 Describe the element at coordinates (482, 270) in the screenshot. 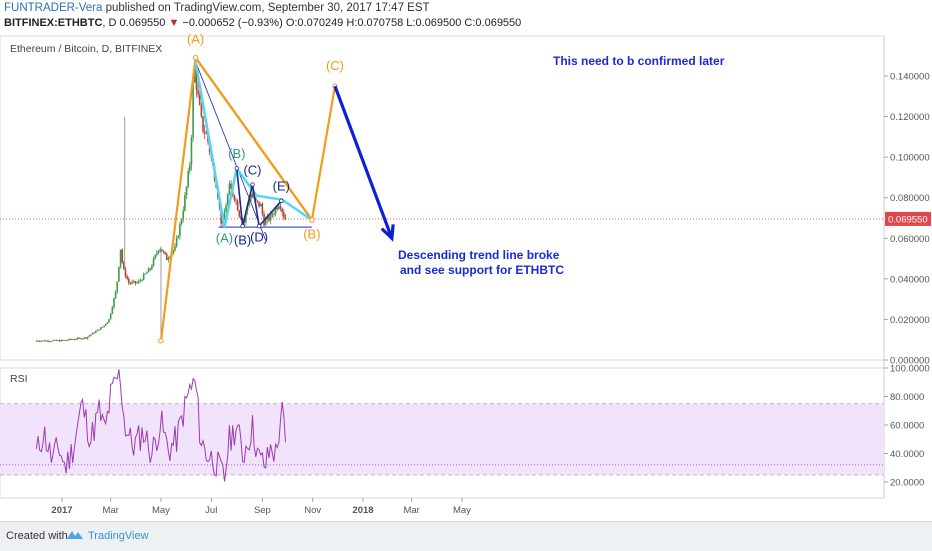

I see `annotation-support-text: and see support for ETHBTC` at that location.